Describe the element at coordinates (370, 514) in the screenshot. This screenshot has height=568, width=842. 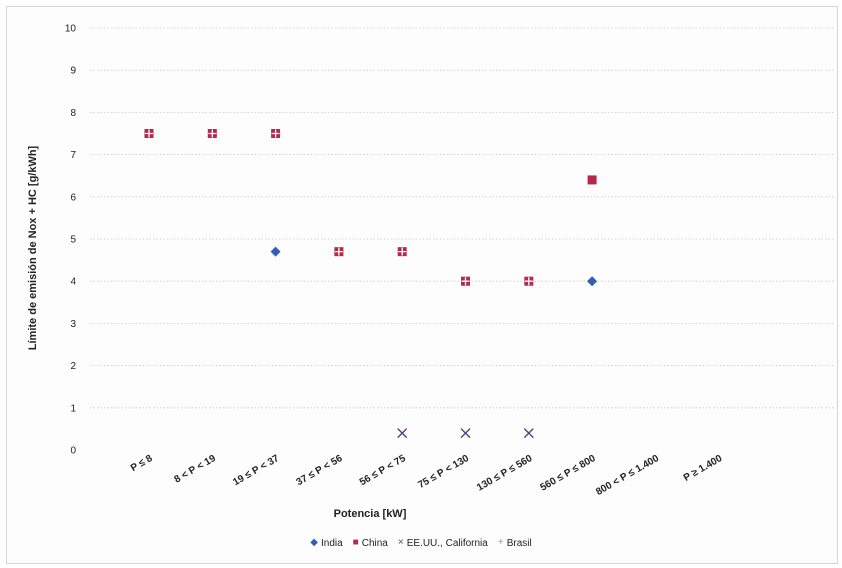
I see `x-axis-label: Potencia [kW]` at that location.